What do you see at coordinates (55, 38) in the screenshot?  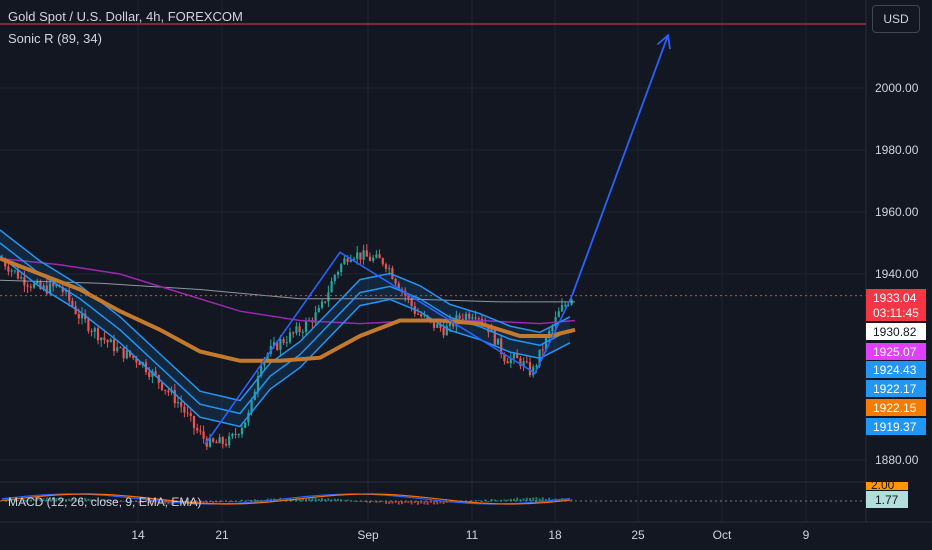 I see `indicator-legend: Sonic R (89, 34)` at bounding box center [55, 38].